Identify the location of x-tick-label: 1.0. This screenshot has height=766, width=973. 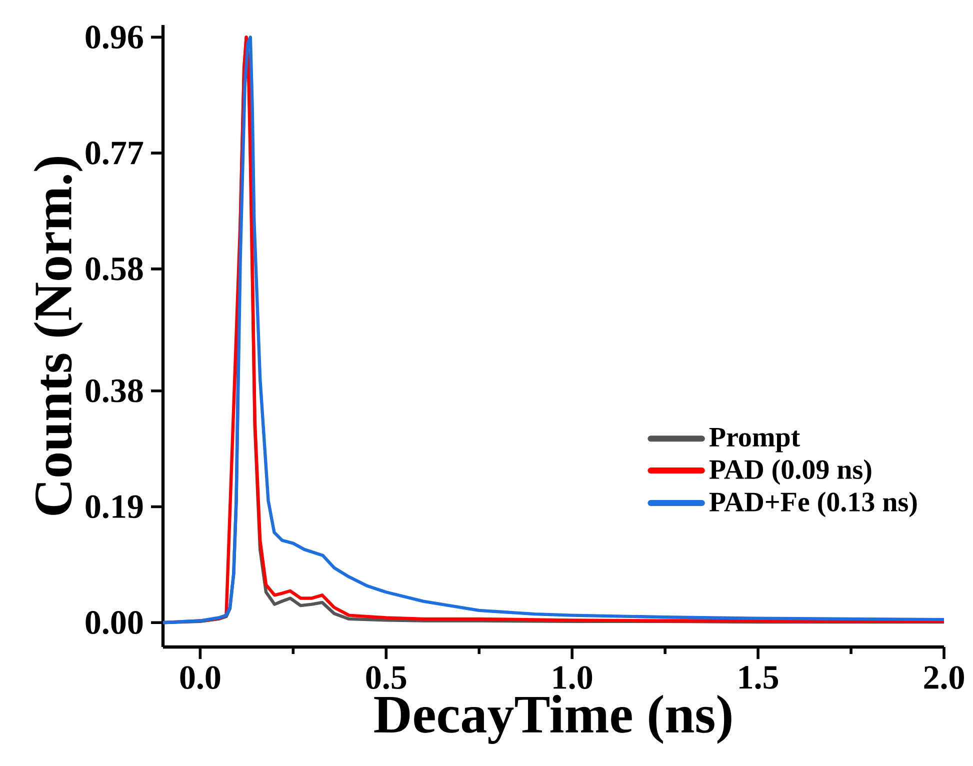
(573, 678).